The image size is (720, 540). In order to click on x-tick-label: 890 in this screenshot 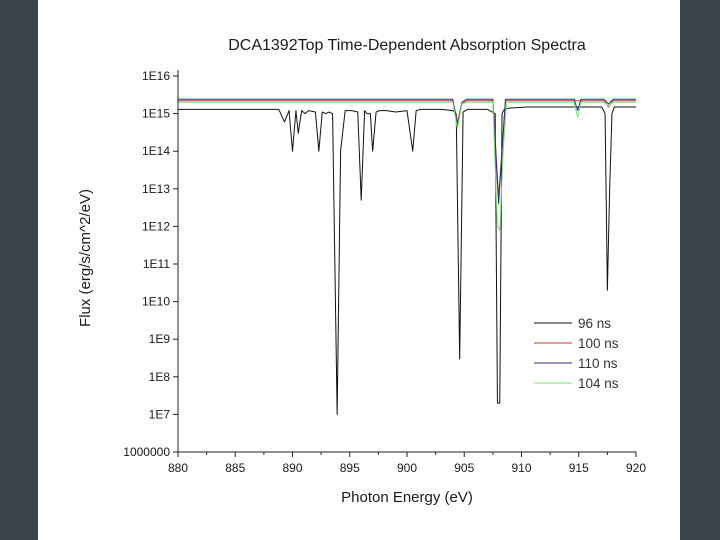, I will do `click(292, 468)`.